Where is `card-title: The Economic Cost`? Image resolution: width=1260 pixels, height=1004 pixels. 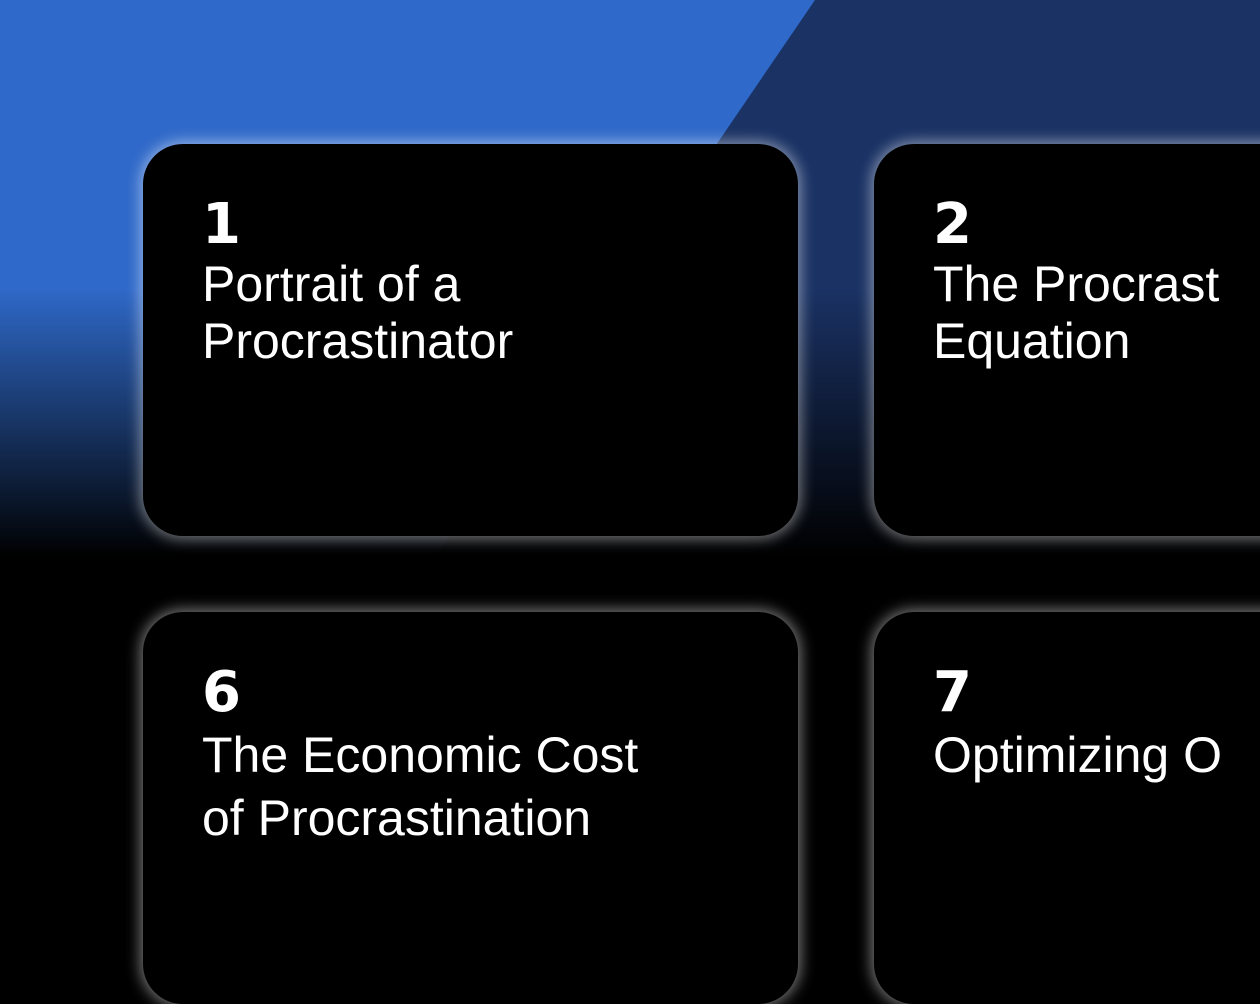 card-title: The Economic Cost is located at coordinates (420, 755).